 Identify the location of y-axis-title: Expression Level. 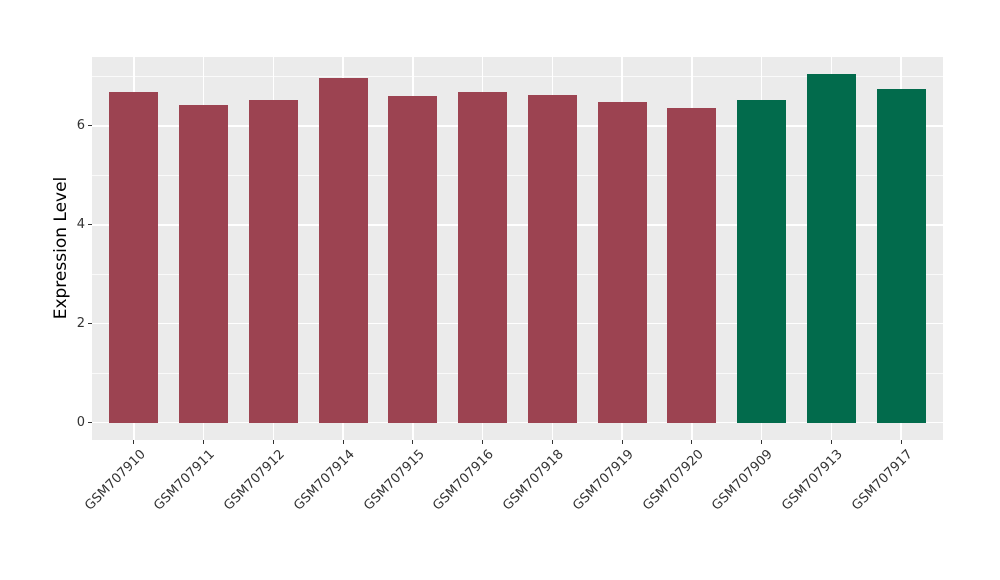
(61, 248).